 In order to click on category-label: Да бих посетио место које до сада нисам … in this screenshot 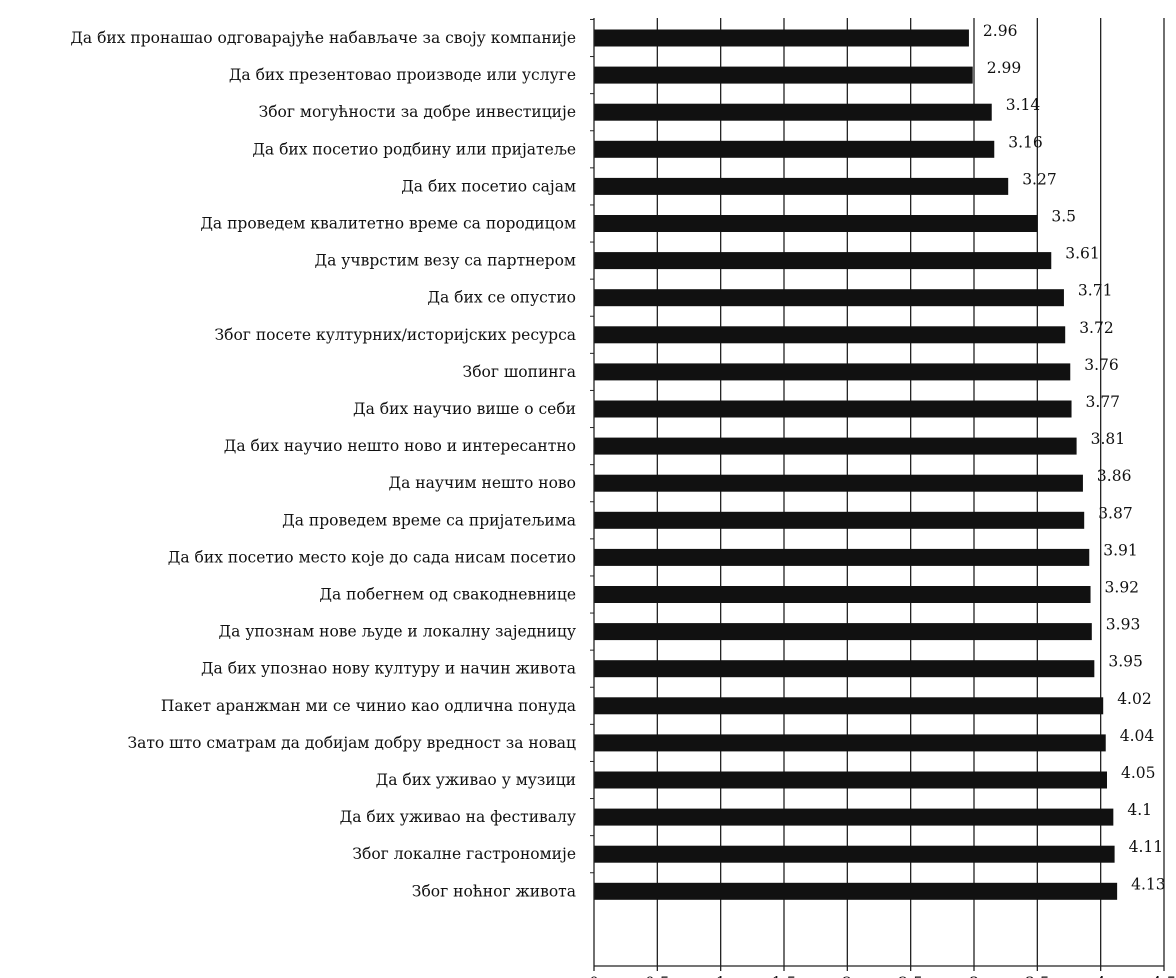, I will do `click(372, 557)`.